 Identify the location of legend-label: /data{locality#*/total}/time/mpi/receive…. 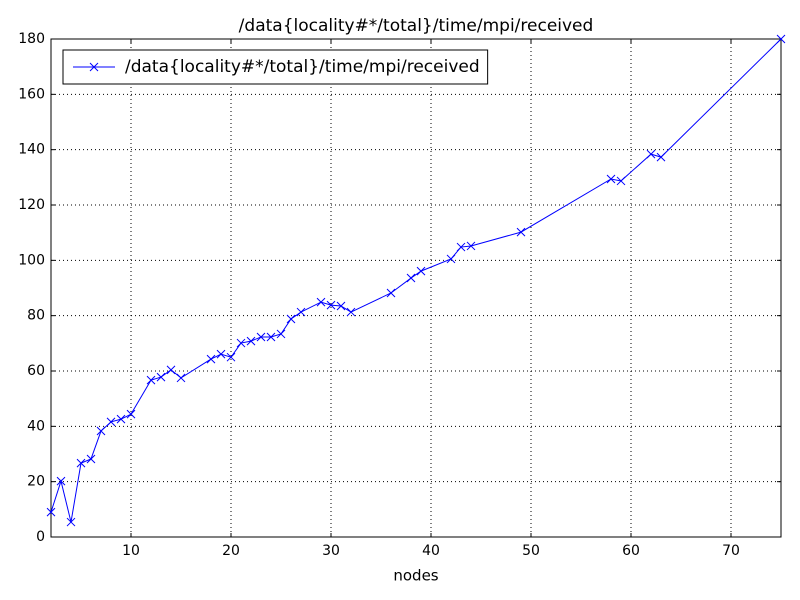
(302, 67).